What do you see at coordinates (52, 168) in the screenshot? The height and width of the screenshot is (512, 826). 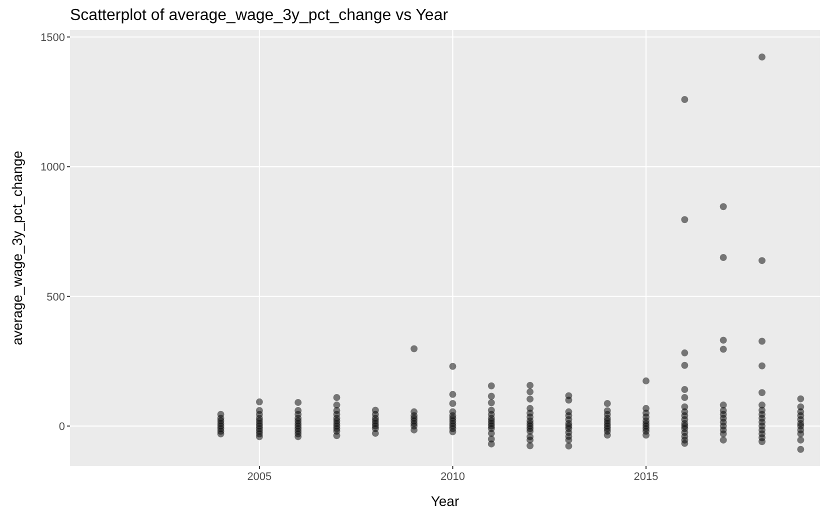 I see `y-tick-label: 1000` at bounding box center [52, 168].